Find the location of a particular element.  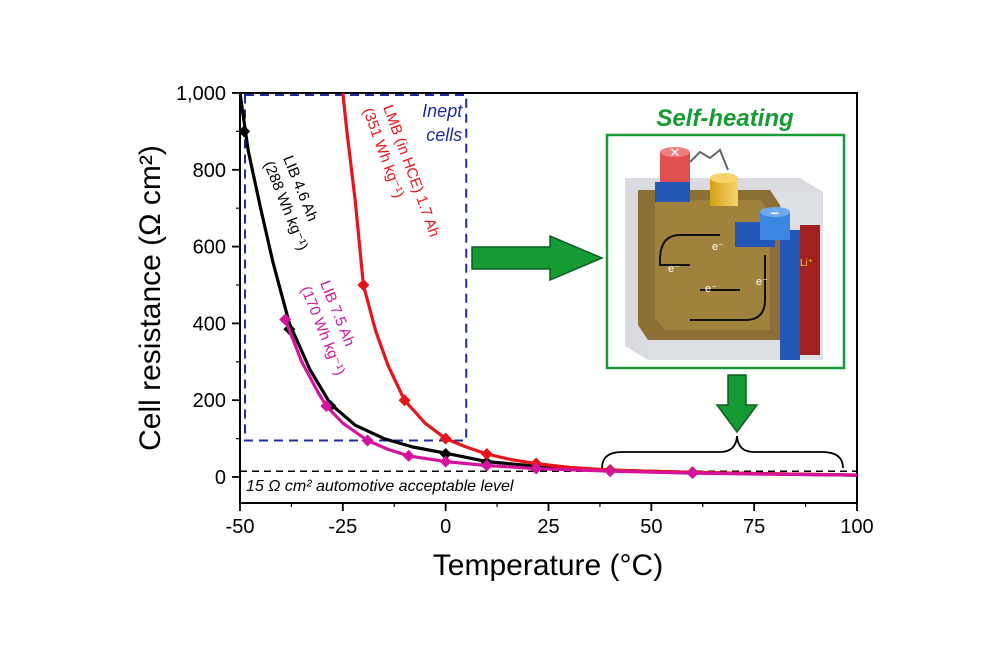

y-tick-label: 800 is located at coordinates (209, 171).